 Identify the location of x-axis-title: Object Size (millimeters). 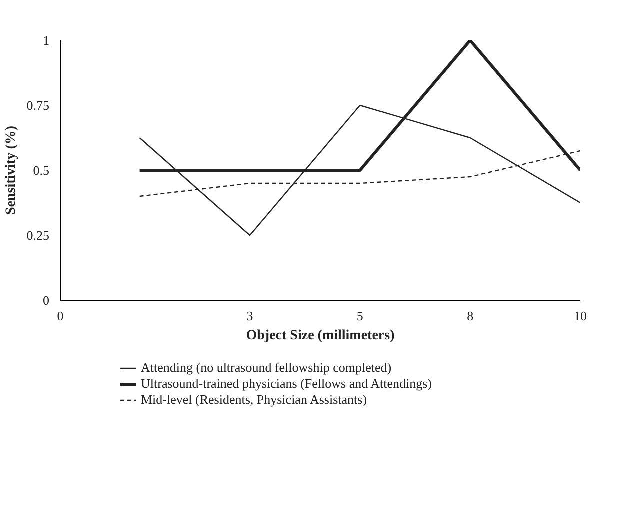
(321, 336).